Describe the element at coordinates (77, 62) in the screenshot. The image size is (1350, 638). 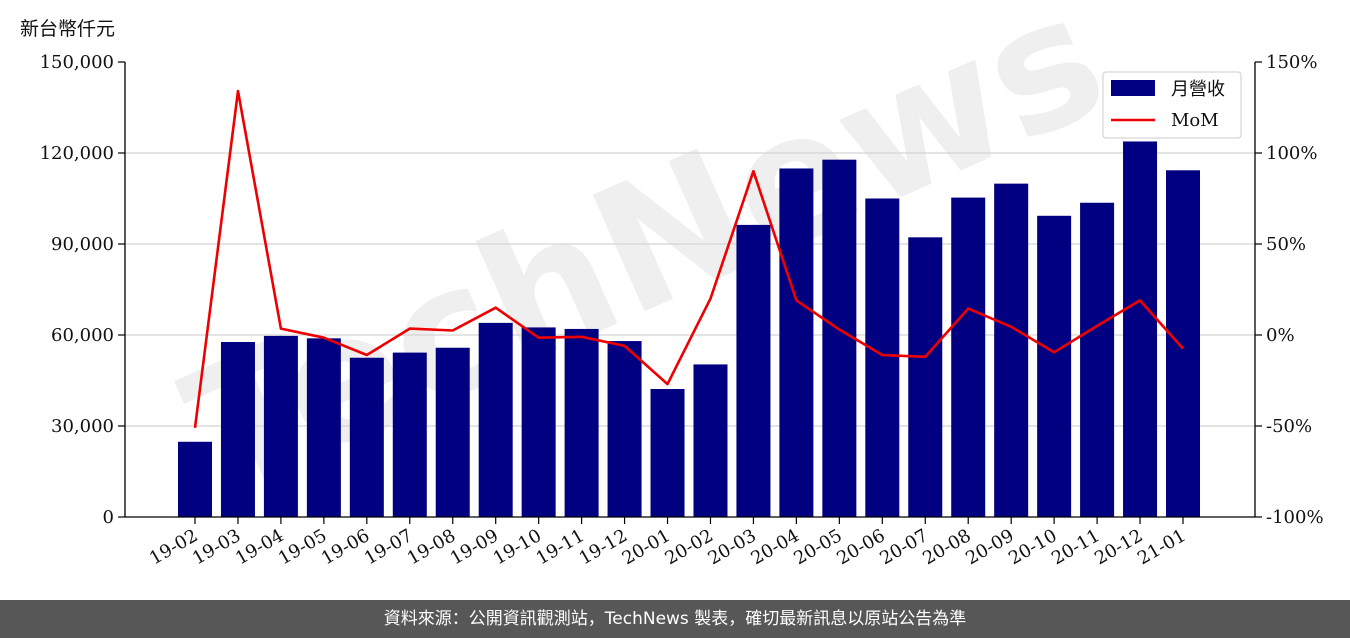
I see `left-tick-label: 150,000` at that location.